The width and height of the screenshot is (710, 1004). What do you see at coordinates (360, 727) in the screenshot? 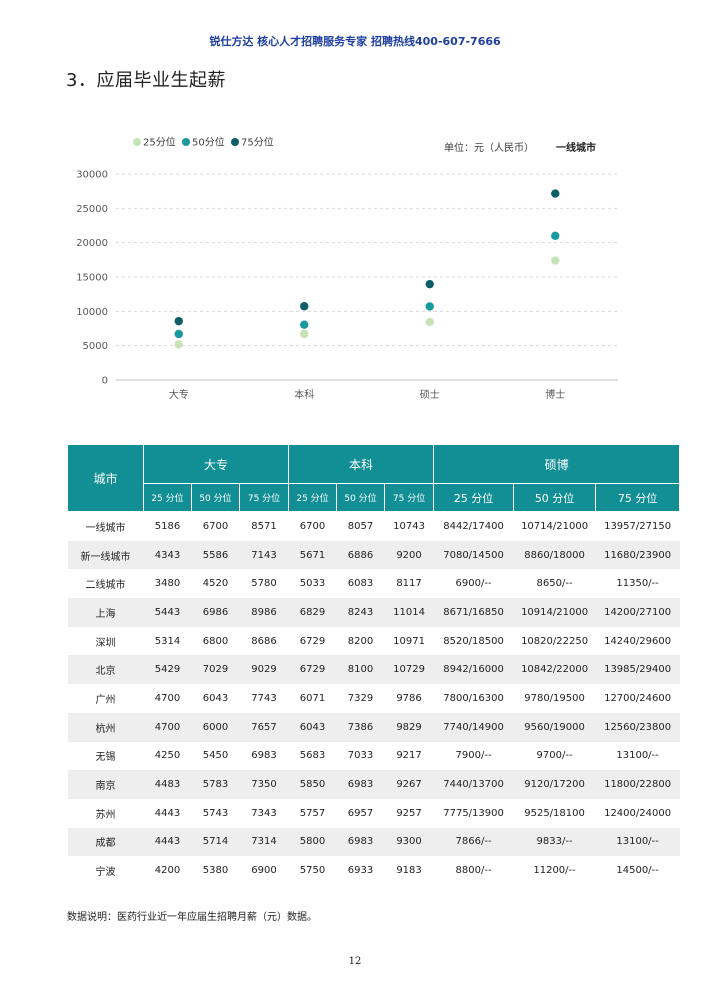
I see `salary-cell: 7386` at bounding box center [360, 727].